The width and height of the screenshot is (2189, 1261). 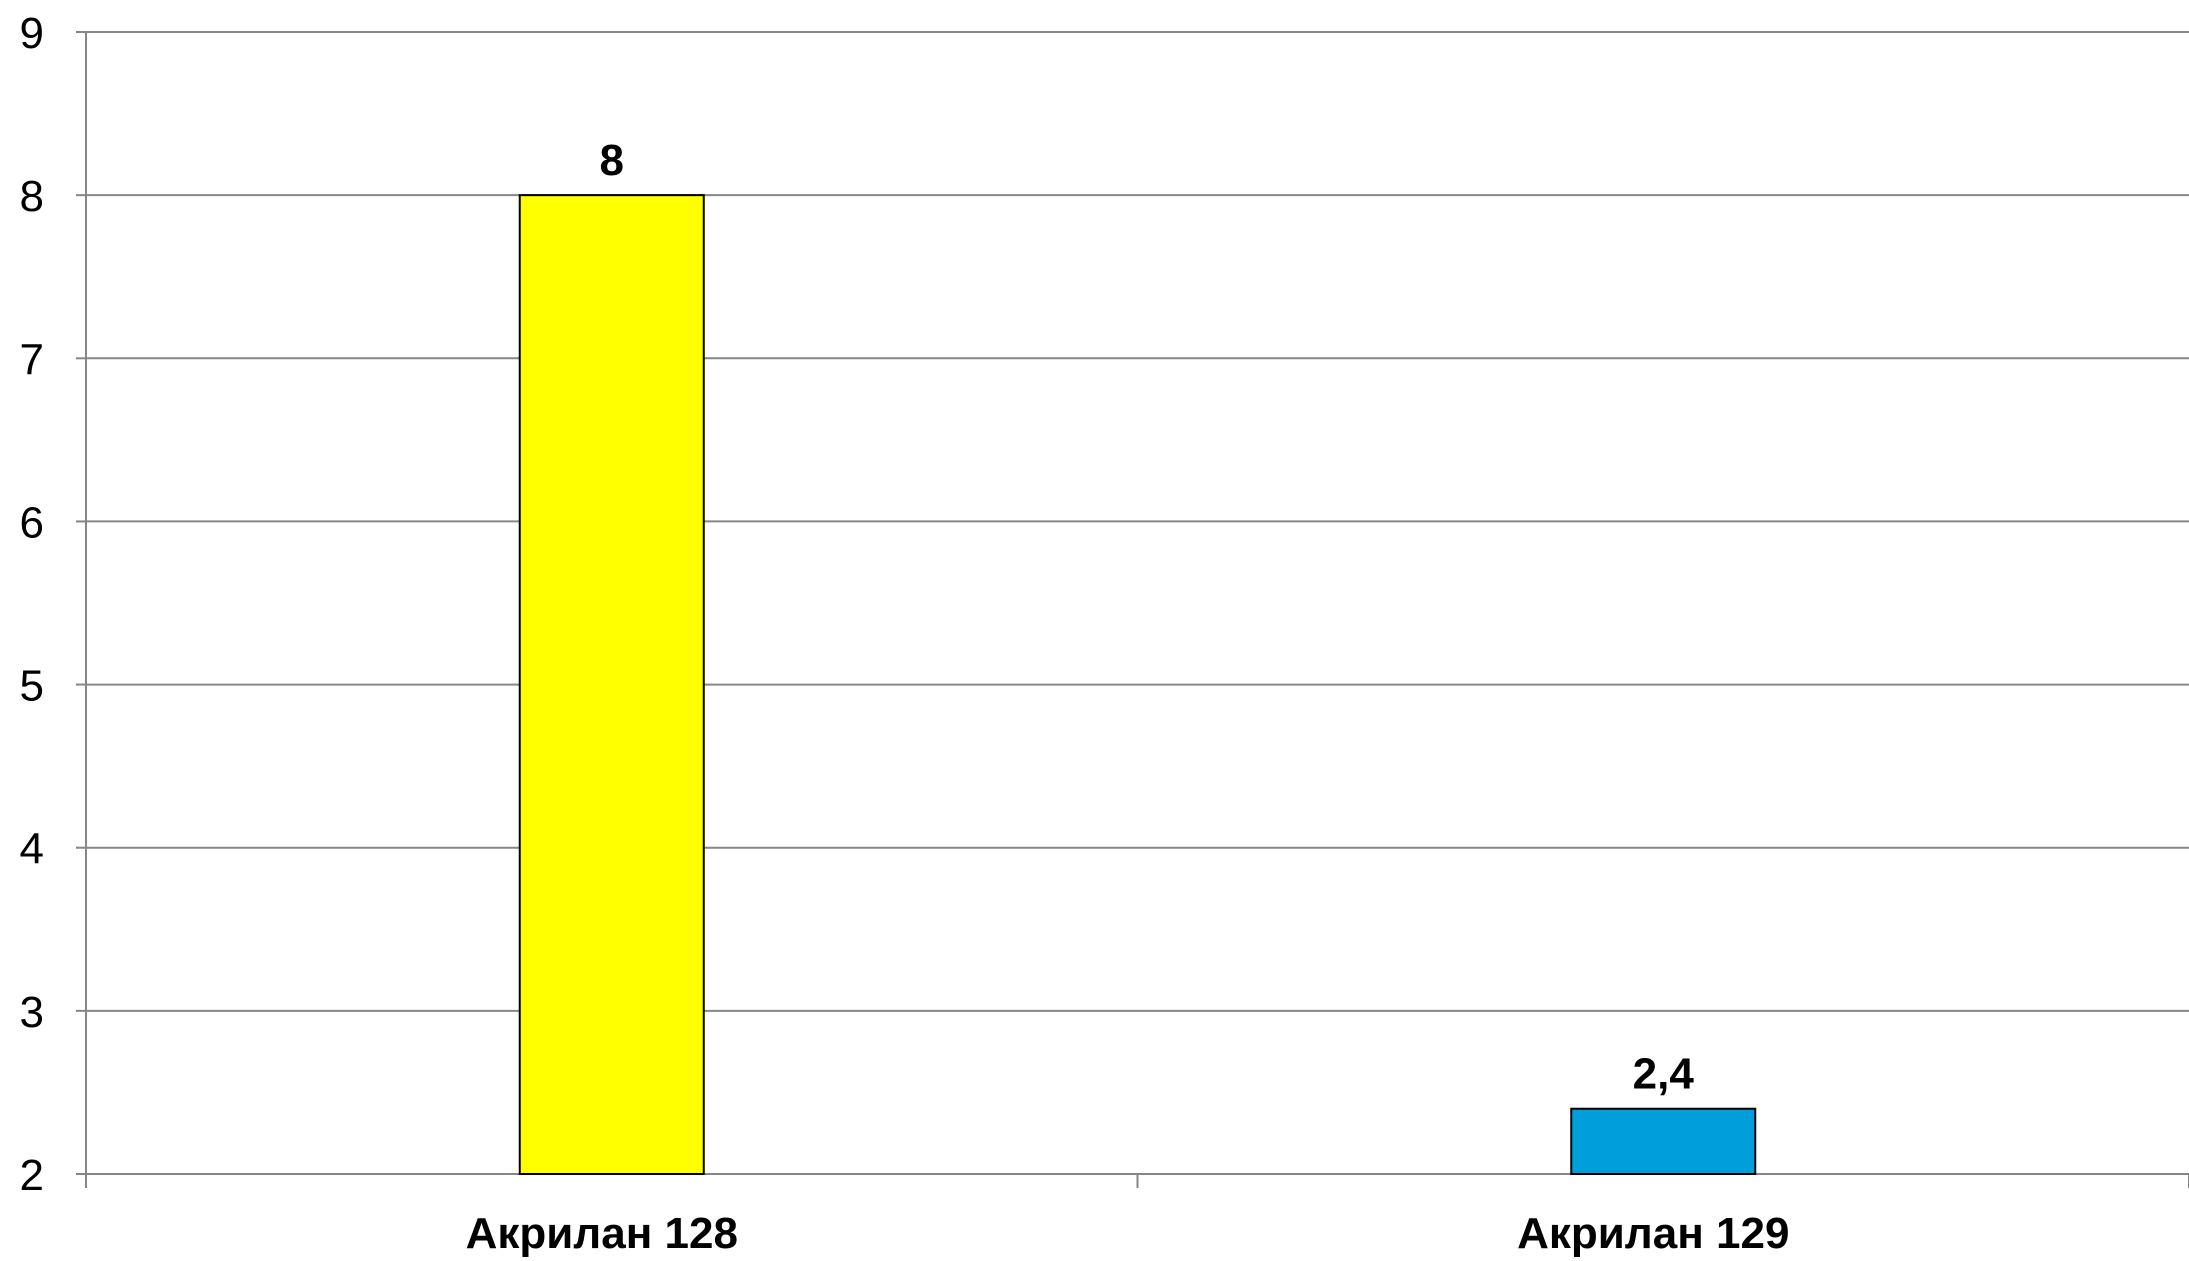 I want to click on y-tick-label: 3, so click(x=32, y=1012).